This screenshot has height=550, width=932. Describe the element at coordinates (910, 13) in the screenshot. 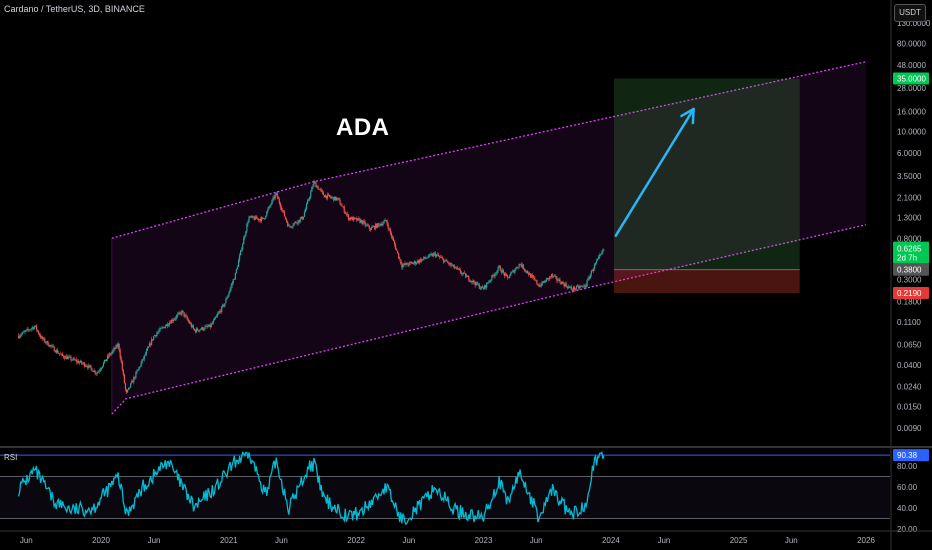

I see `currency-selector: USDT` at that location.